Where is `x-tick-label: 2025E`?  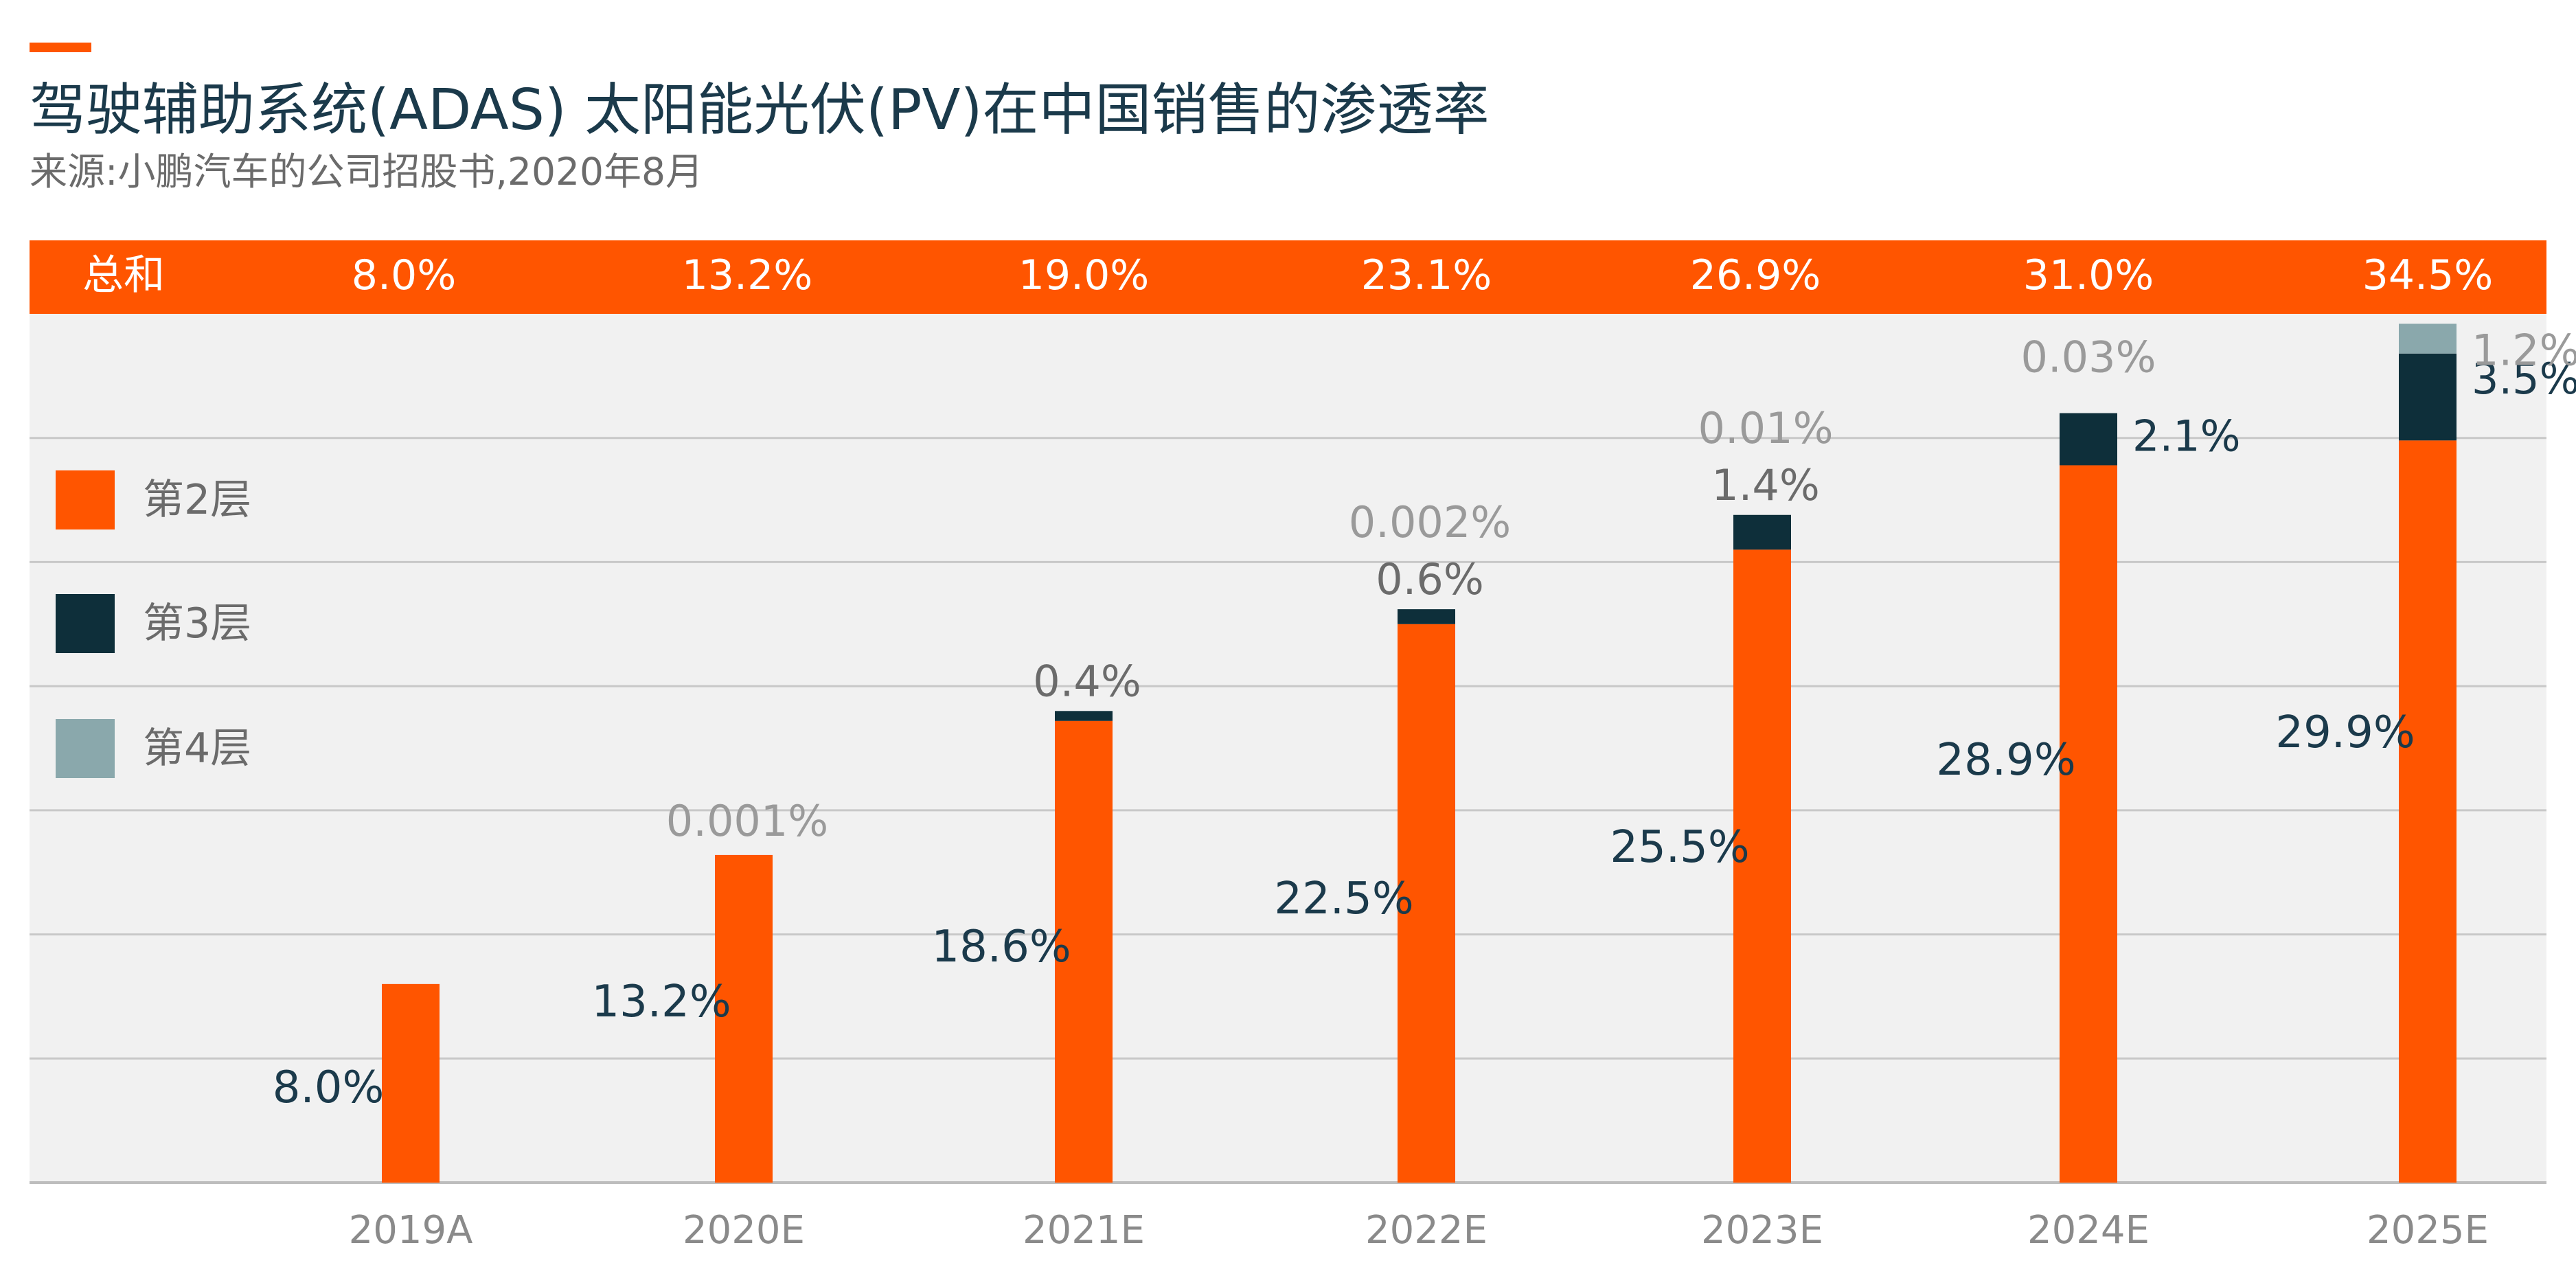 x-tick-label: 2025E is located at coordinates (2428, 1230).